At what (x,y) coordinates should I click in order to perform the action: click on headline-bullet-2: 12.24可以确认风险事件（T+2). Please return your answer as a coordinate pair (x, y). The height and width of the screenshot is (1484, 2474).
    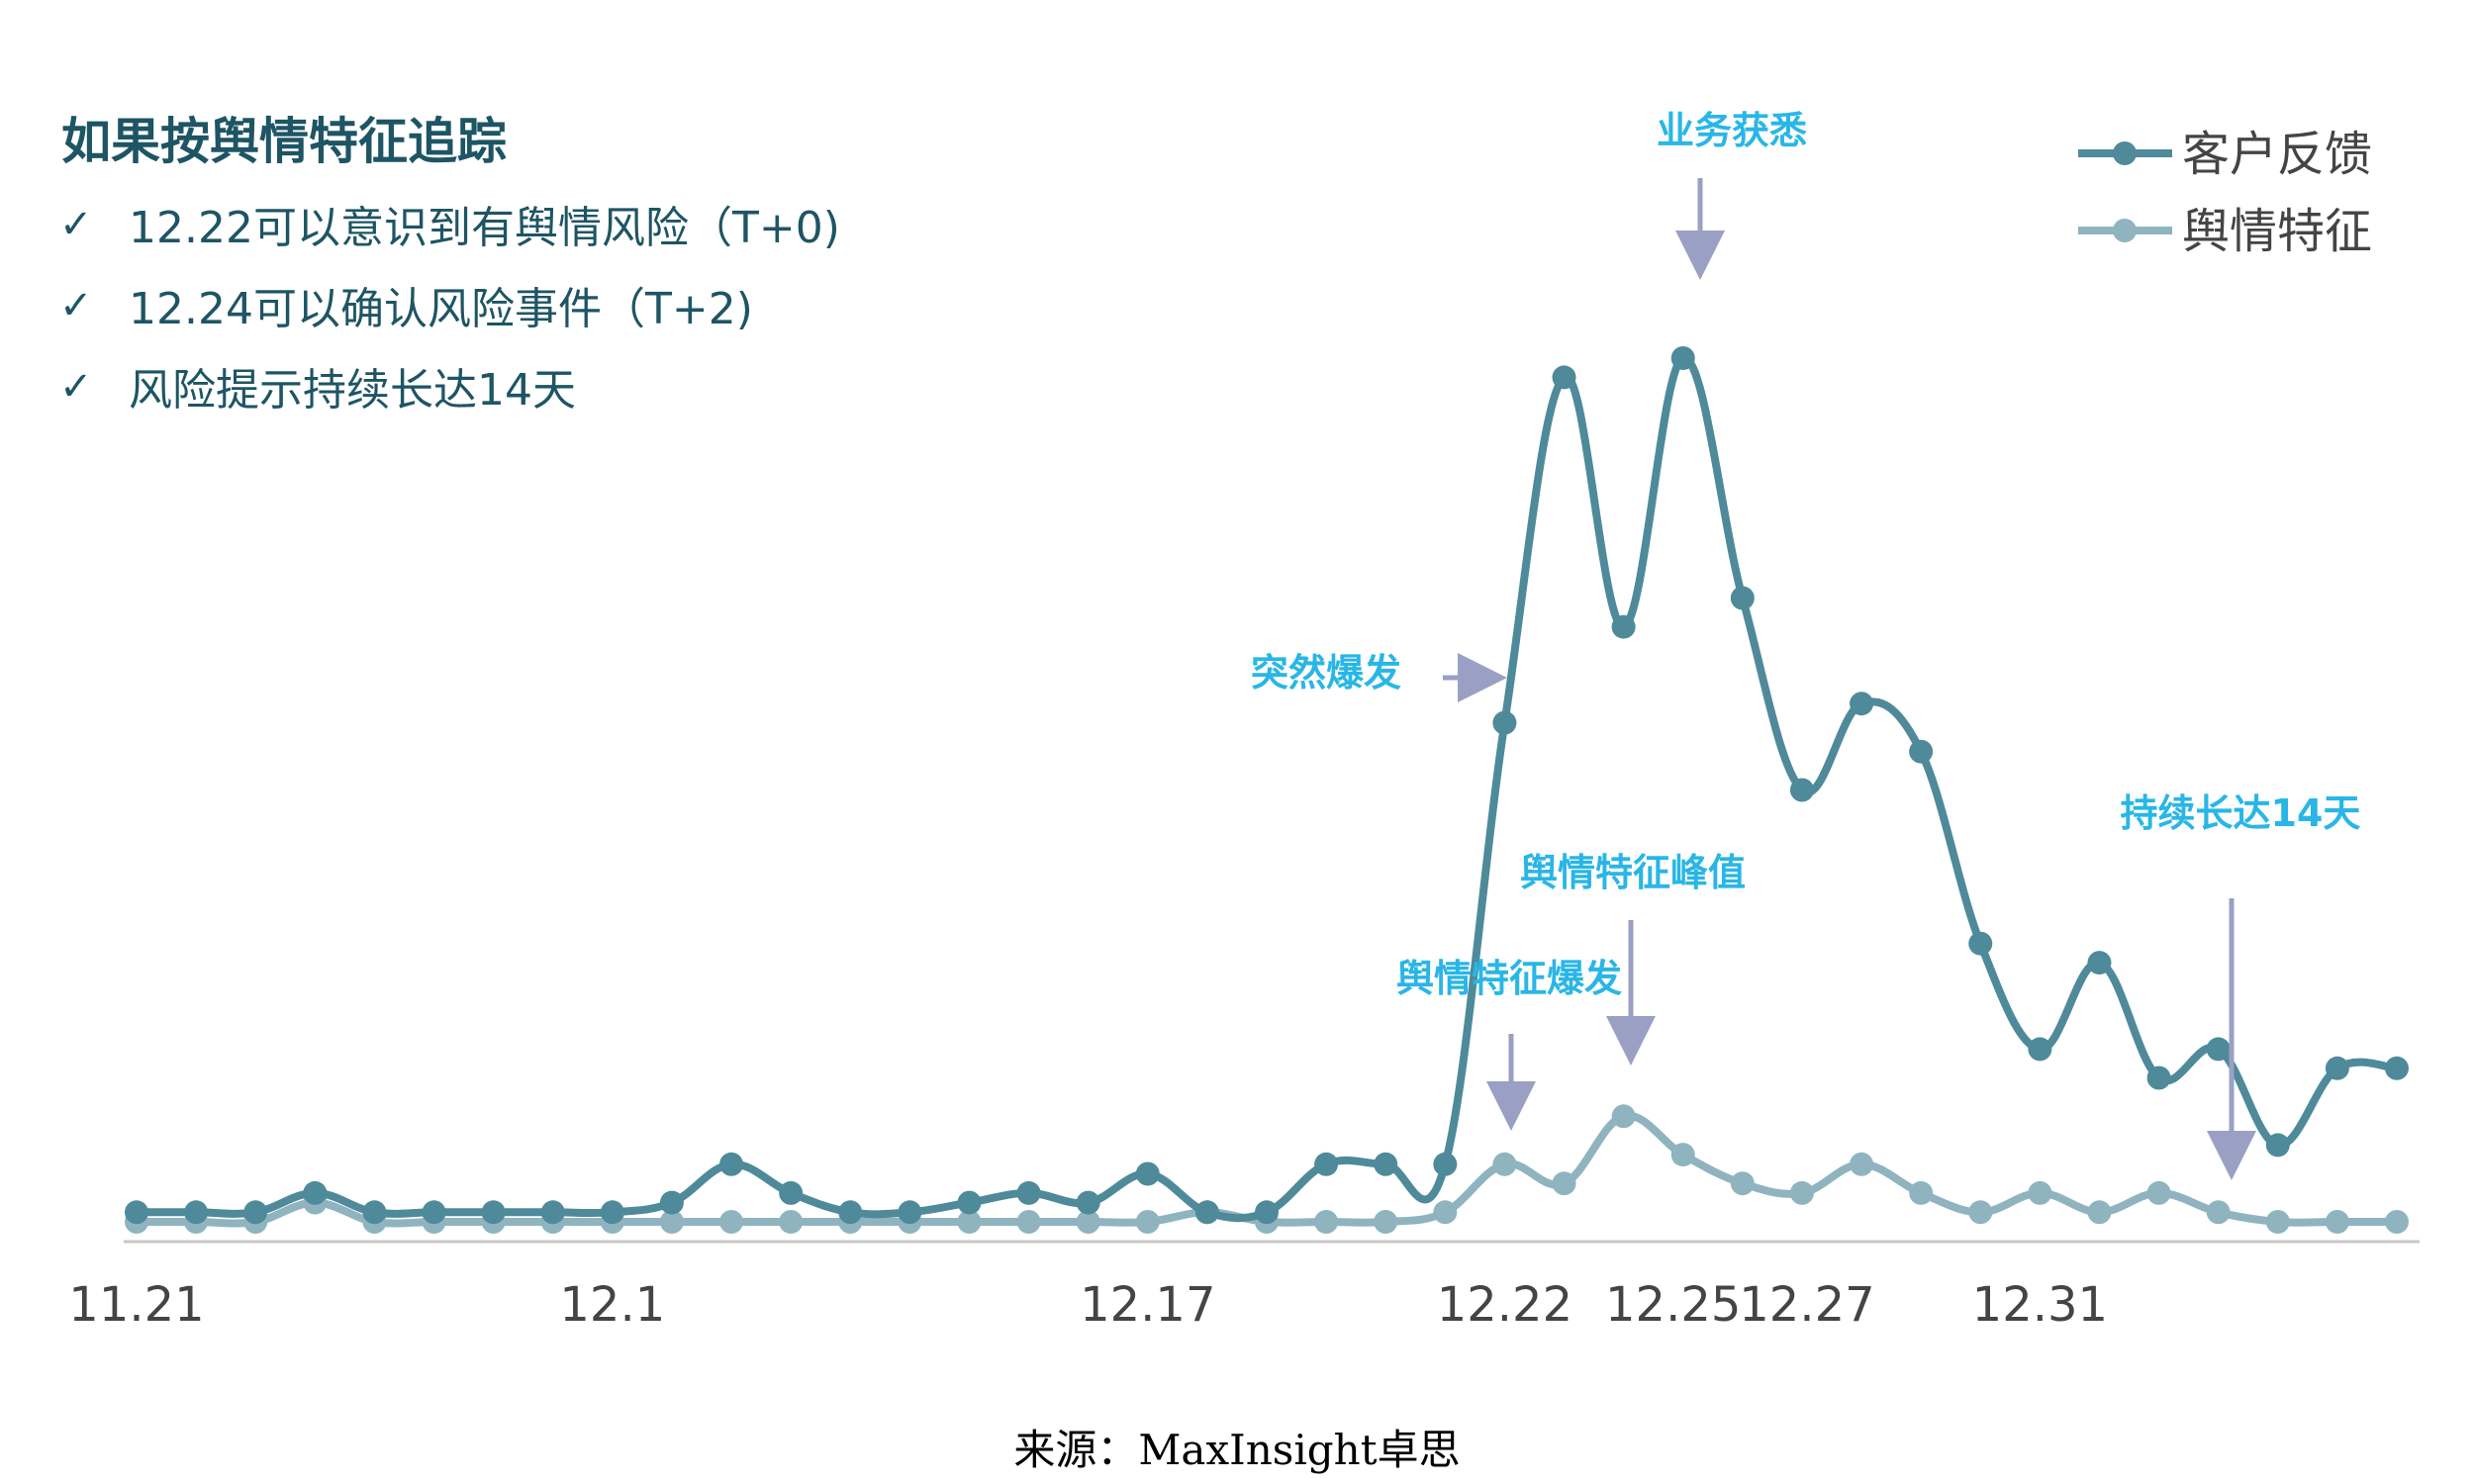
    Looking at the image, I should click on (441, 309).